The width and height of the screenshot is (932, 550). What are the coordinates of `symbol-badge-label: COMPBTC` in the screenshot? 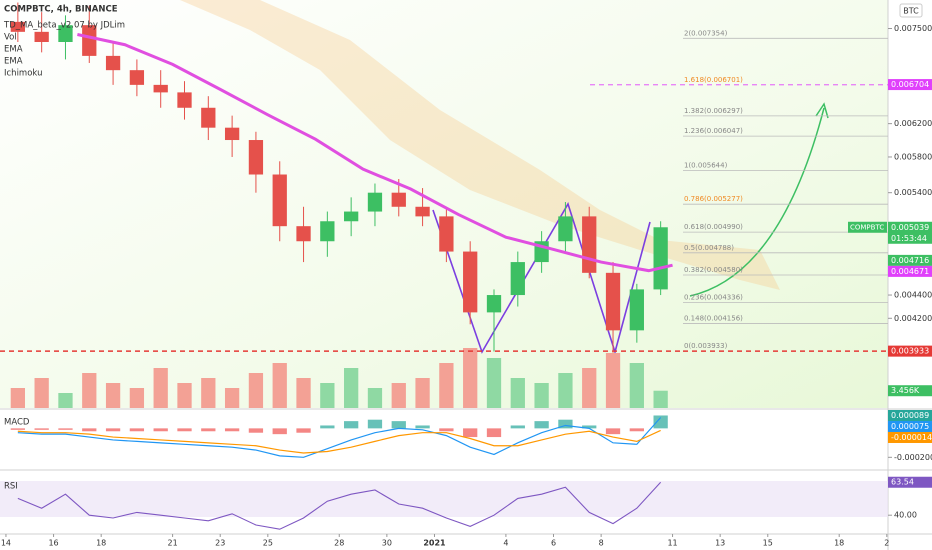 It's located at (867, 227).